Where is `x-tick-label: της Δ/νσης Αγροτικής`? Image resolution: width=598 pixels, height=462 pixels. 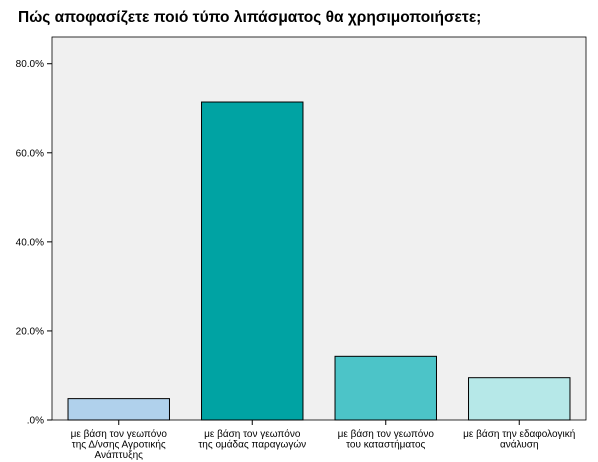 x-tick-label: της Δ/νσης Αγροτικής is located at coordinates (119, 445).